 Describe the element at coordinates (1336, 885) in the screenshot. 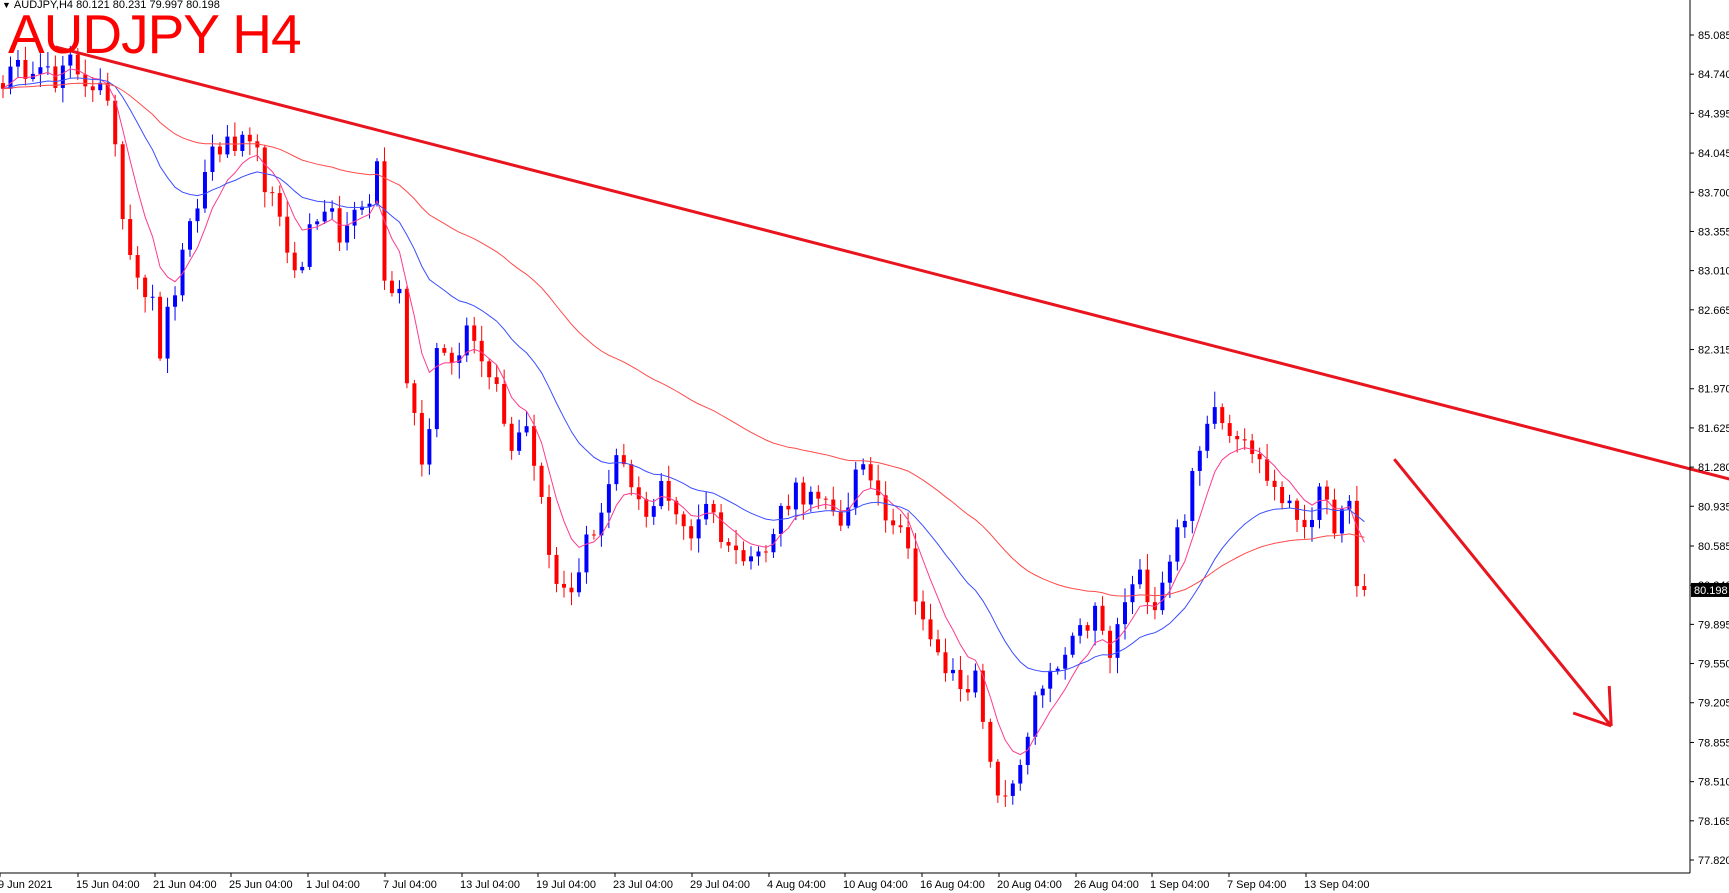

I see `x-tick-label: 13 Sep 04:00` at that location.